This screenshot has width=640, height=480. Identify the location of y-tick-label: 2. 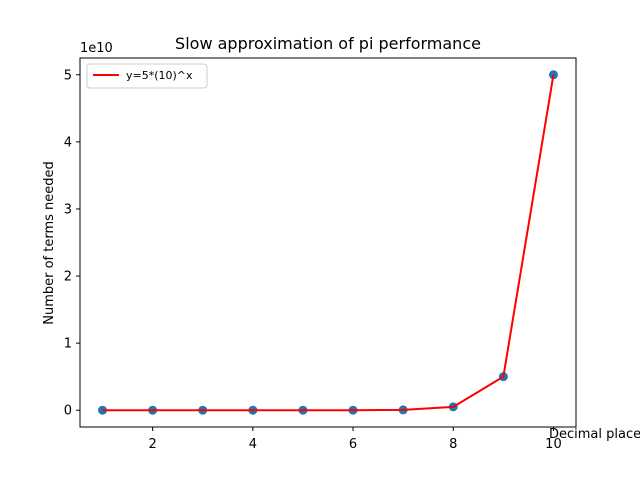
(68, 277).